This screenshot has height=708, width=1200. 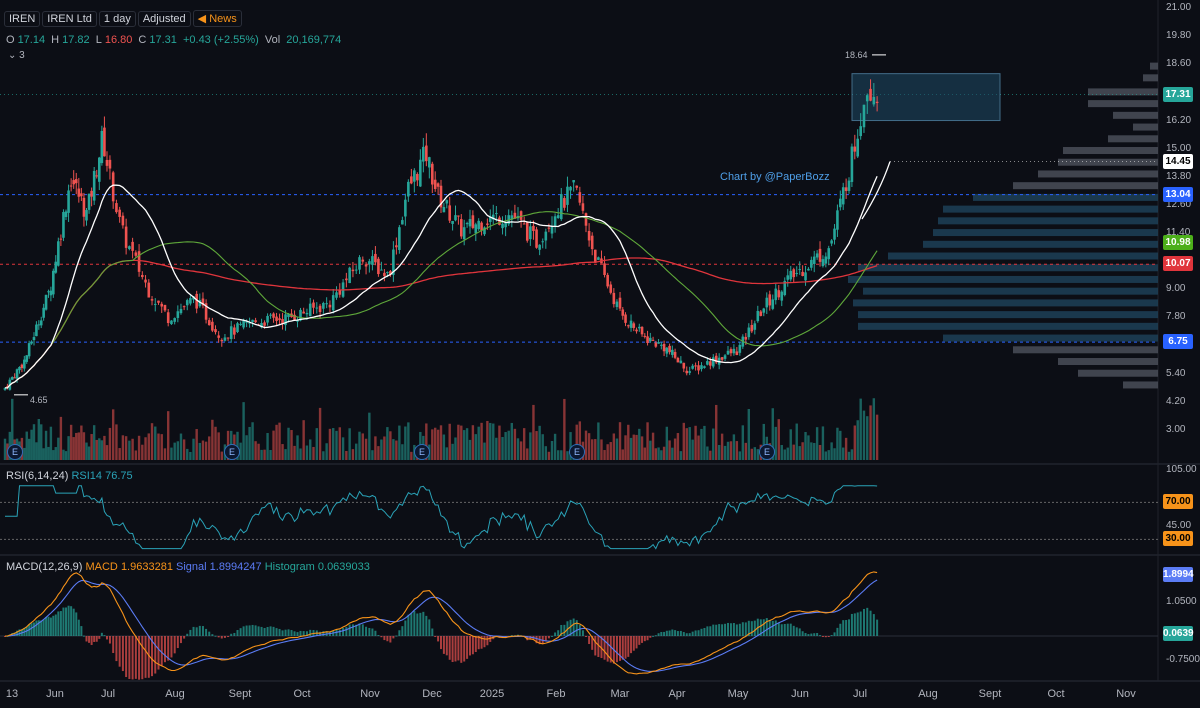 What do you see at coordinates (1178, 575) in the screenshot?
I see `macd-signal-tag: 1.8994` at bounding box center [1178, 575].